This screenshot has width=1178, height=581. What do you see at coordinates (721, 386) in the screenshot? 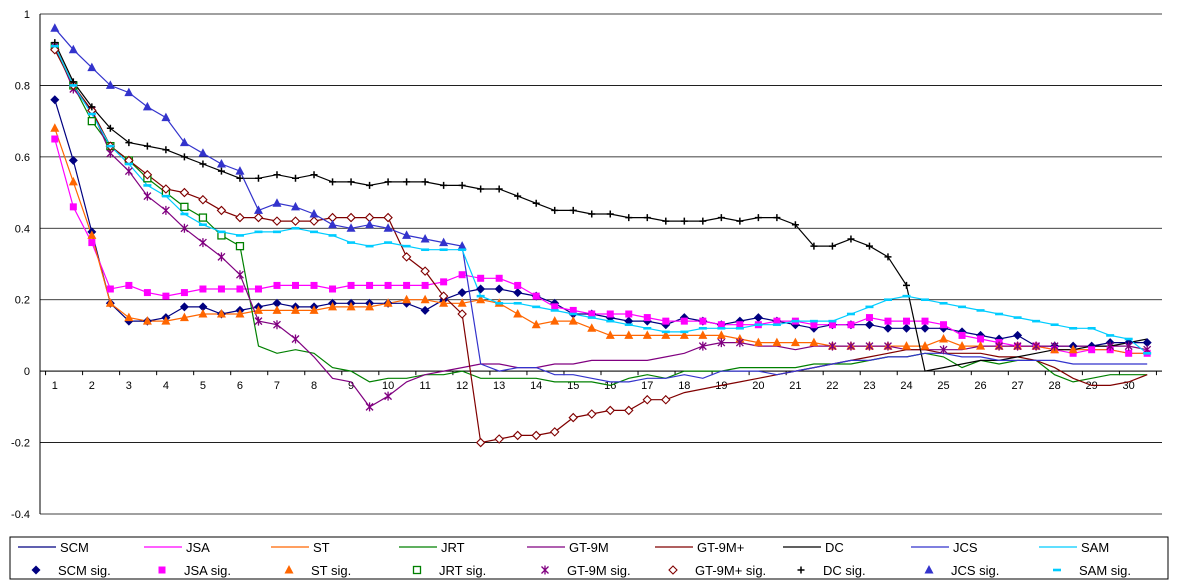
I see `x-tick-label: 19` at bounding box center [721, 386].